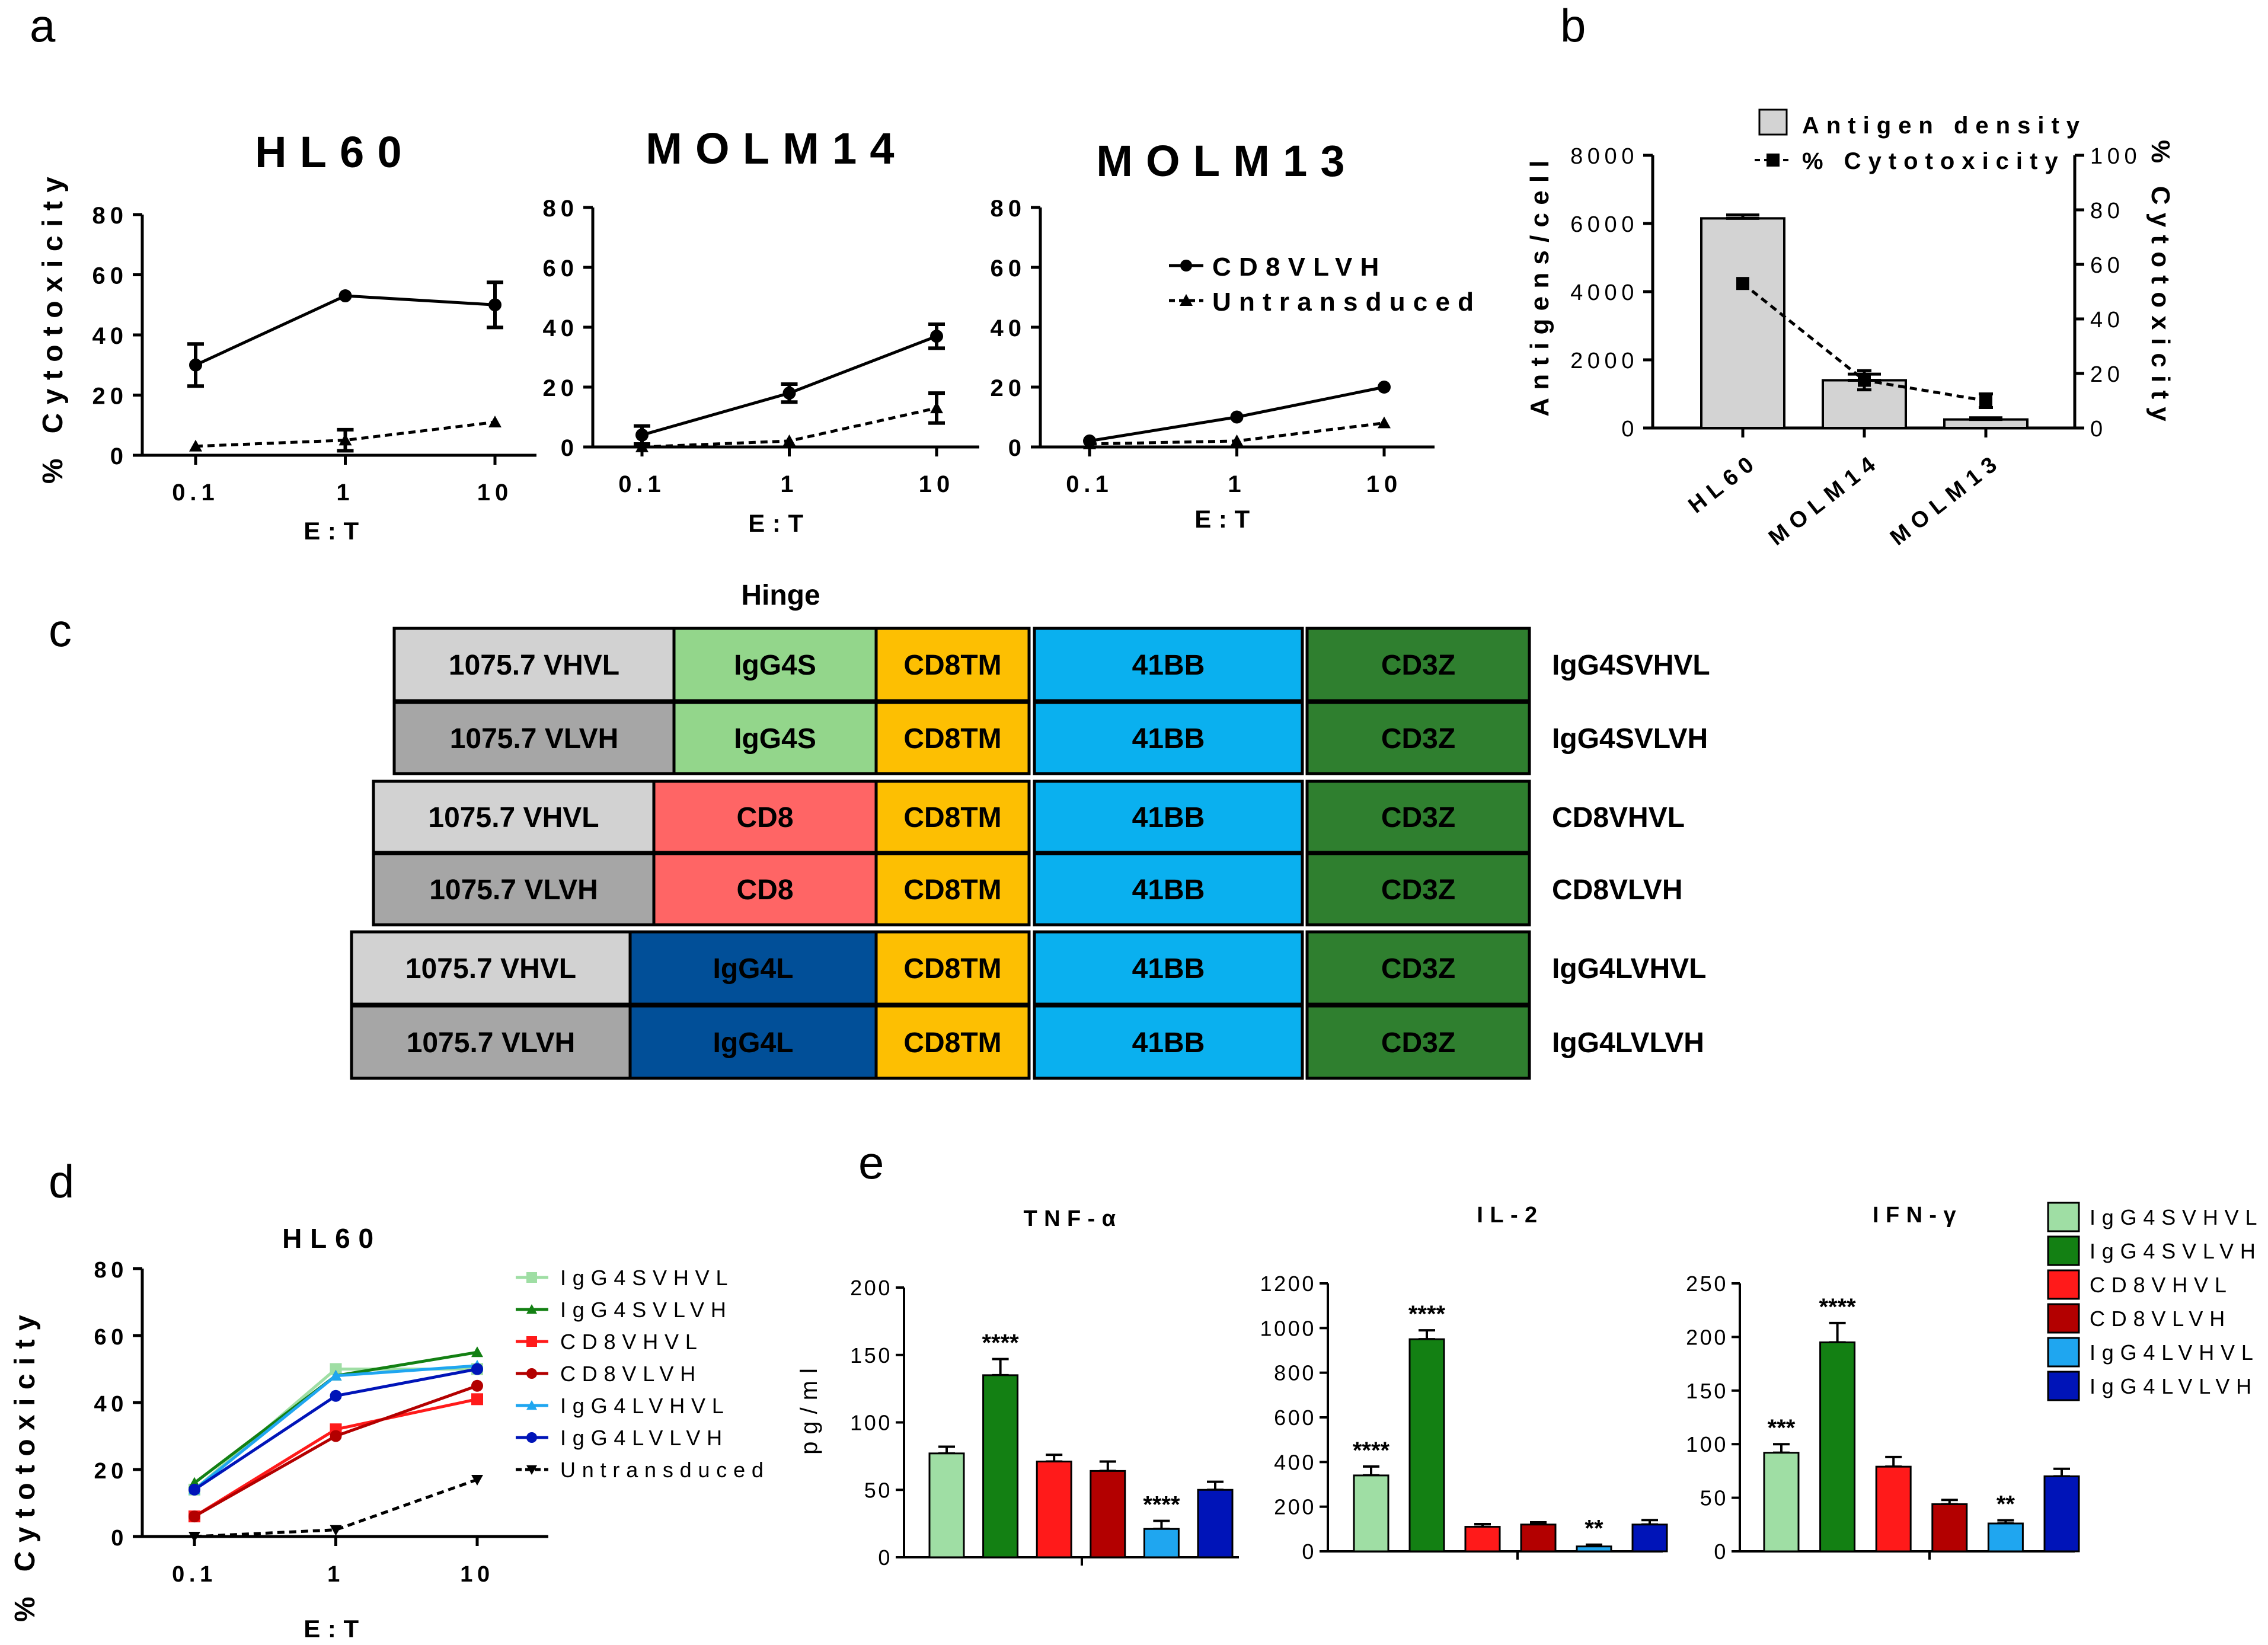 The height and width of the screenshot is (1645, 2268). I want to click on panel-letter-e: e, so click(871, 1163).